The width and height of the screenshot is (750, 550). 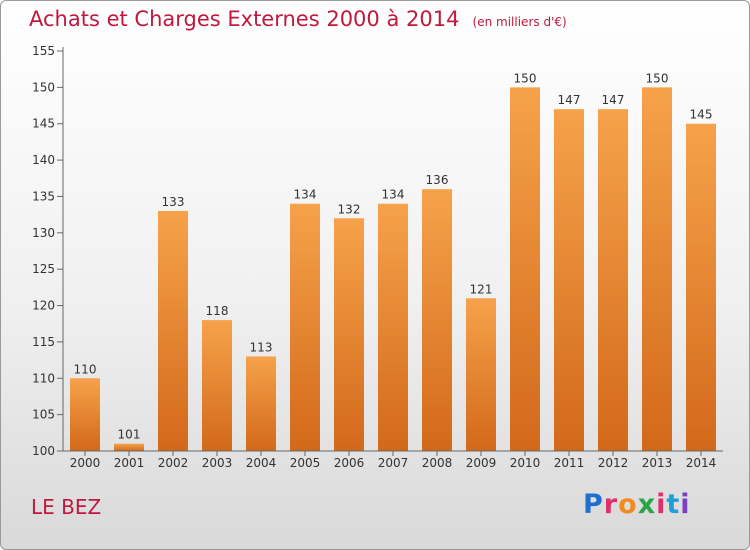 I want to click on data-label-2005: 134, so click(x=305, y=195).